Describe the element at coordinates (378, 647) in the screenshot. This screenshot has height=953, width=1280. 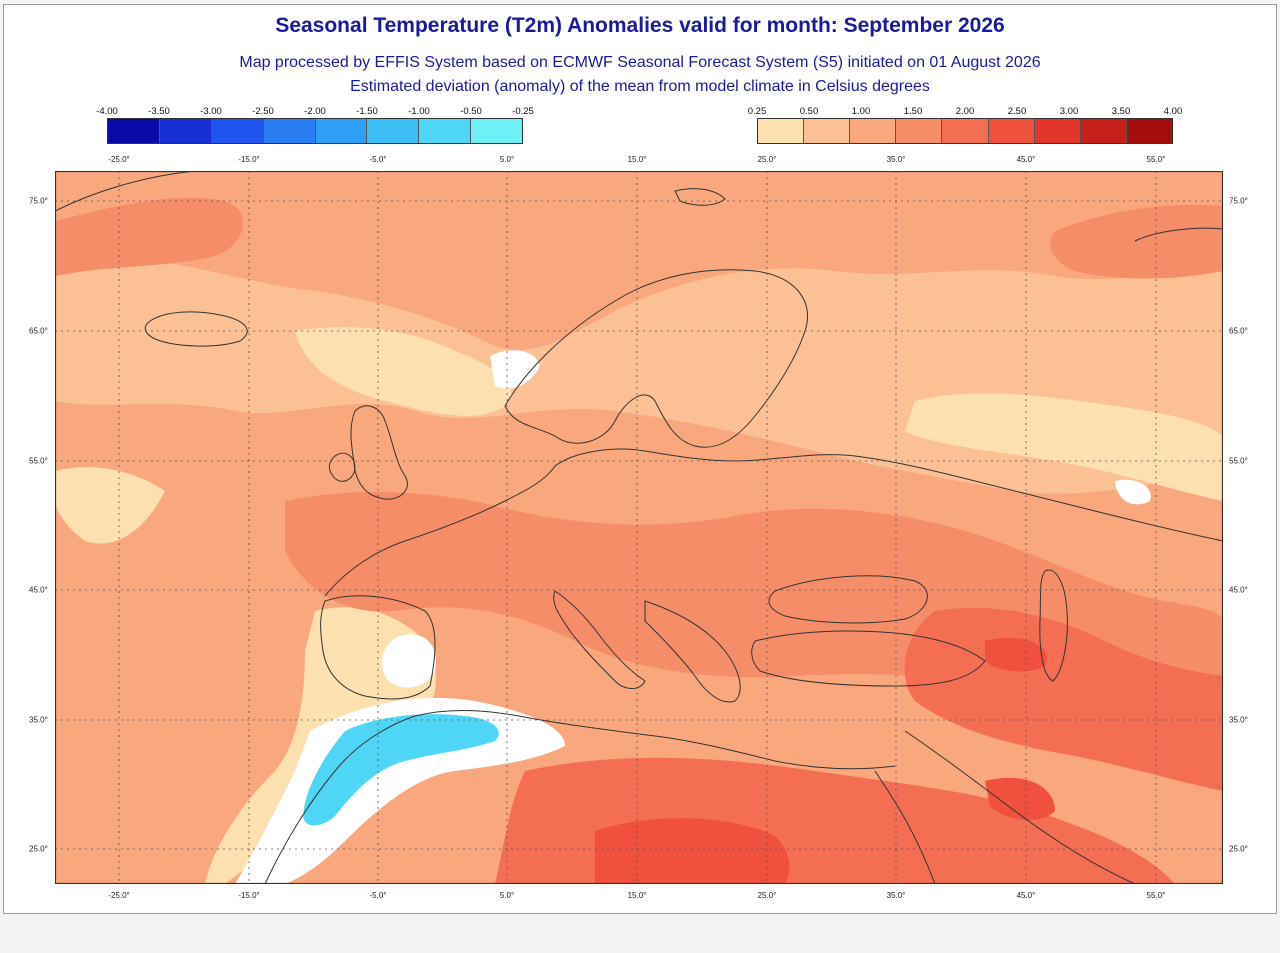
I see `coastline-iberia` at that location.